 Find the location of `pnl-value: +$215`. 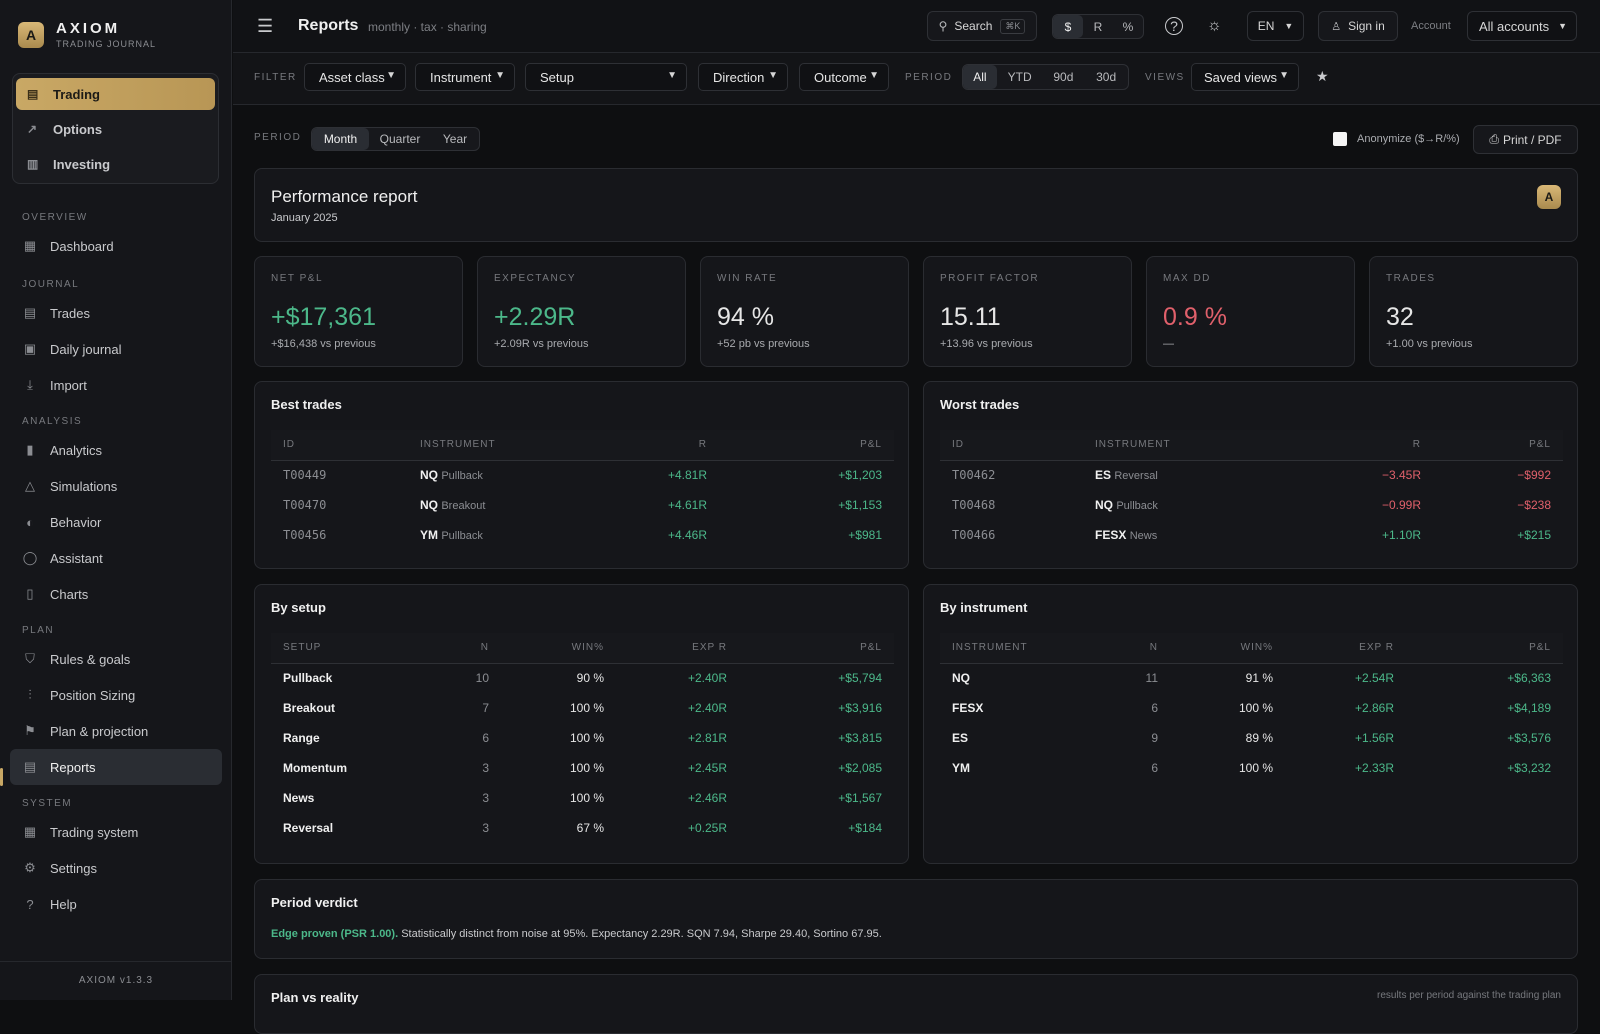

pnl-value: +$215 is located at coordinates (1534, 535).